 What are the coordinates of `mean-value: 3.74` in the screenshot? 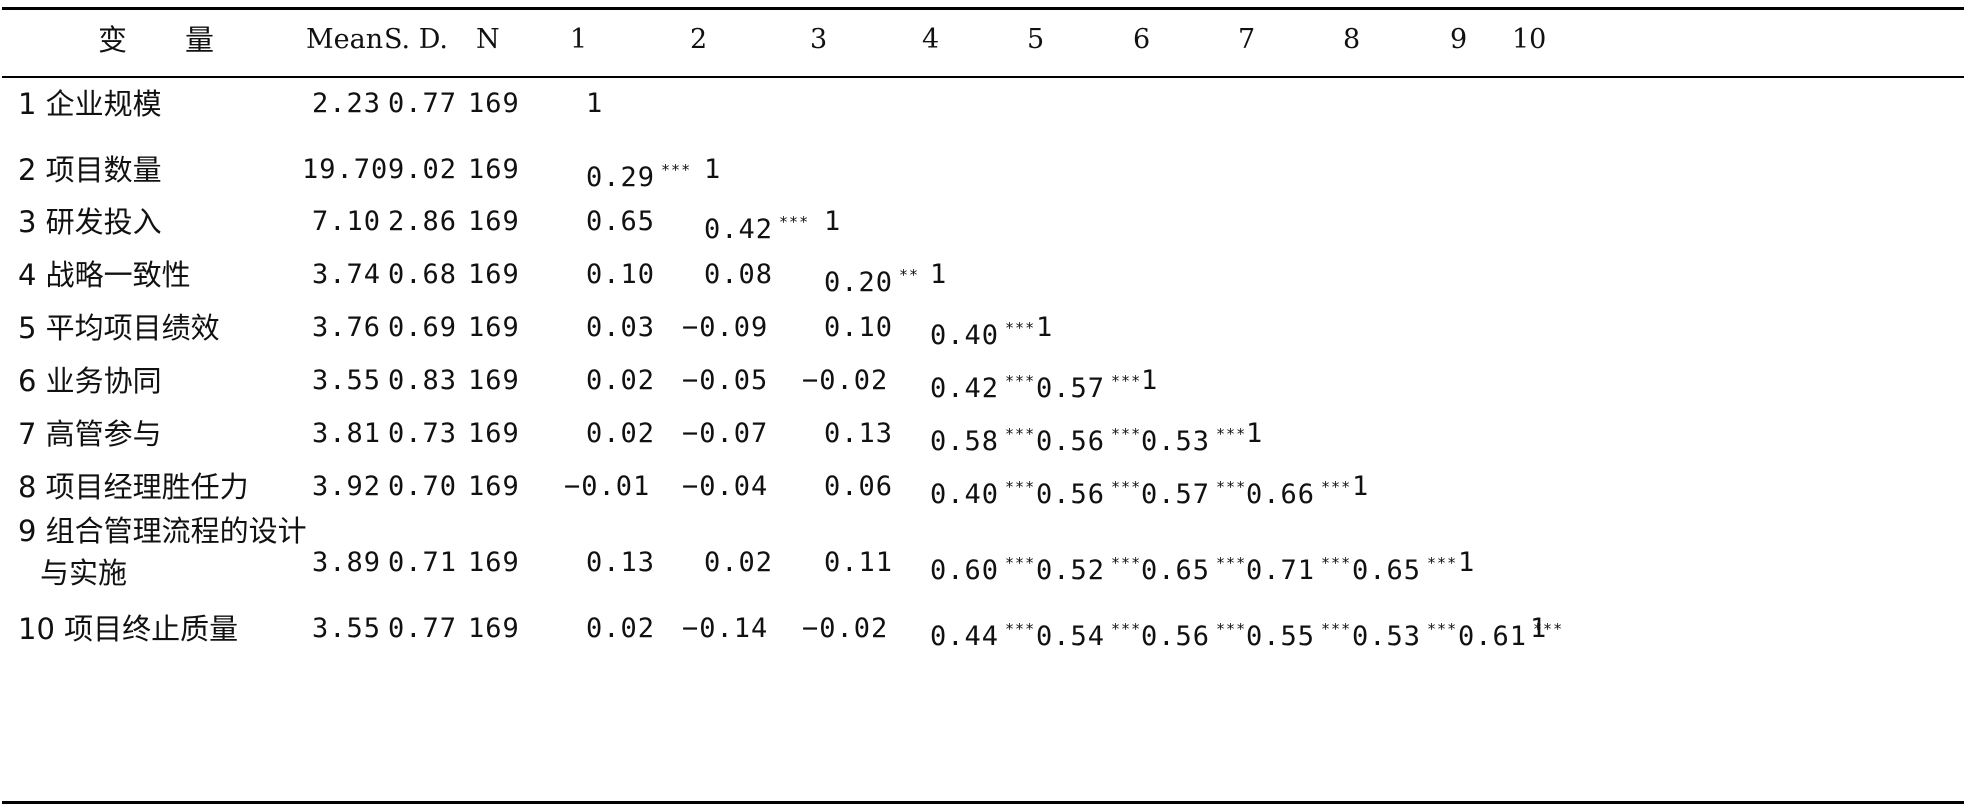 It's located at (347, 274).